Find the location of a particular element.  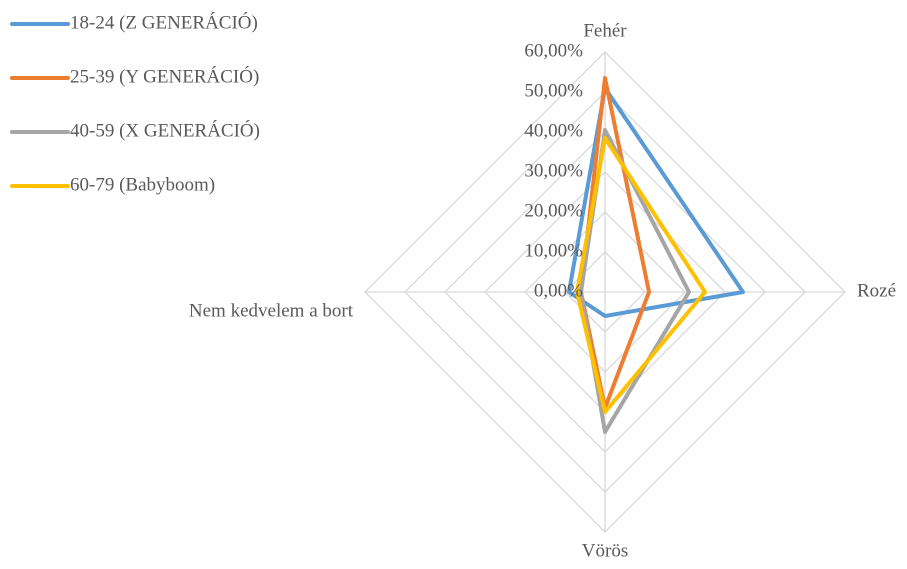

category-label: Nem kedvelem a bort is located at coordinates (271, 310).